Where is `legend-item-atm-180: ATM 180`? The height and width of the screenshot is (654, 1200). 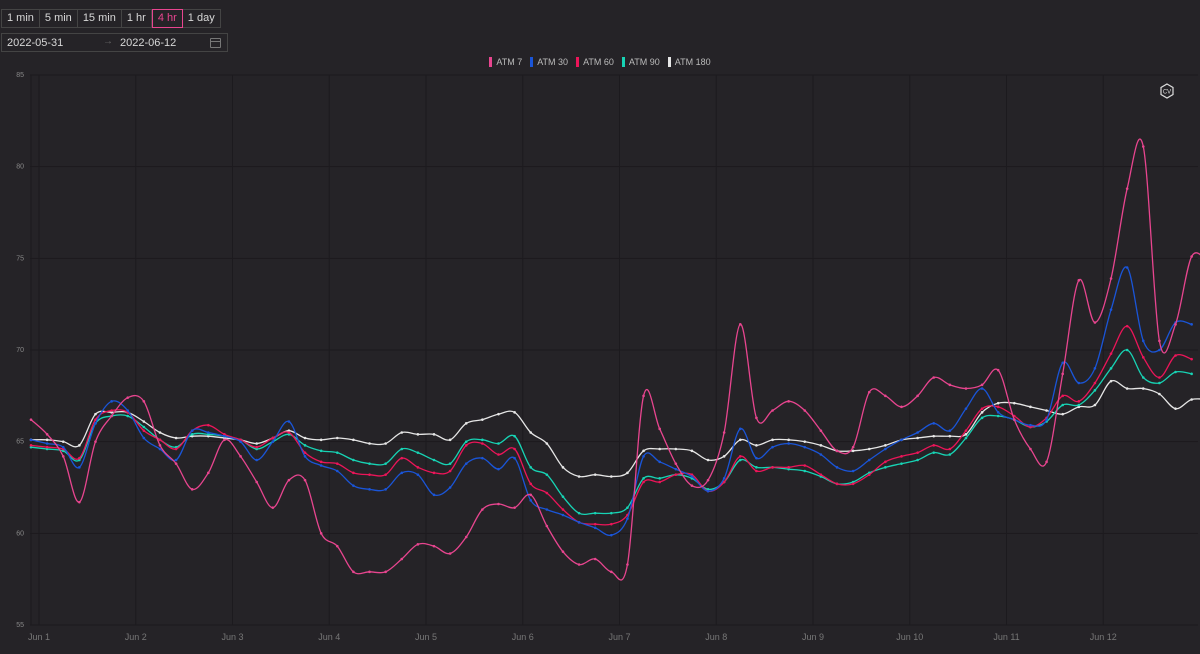
legend-item-atm-180: ATM 180 is located at coordinates (689, 62).